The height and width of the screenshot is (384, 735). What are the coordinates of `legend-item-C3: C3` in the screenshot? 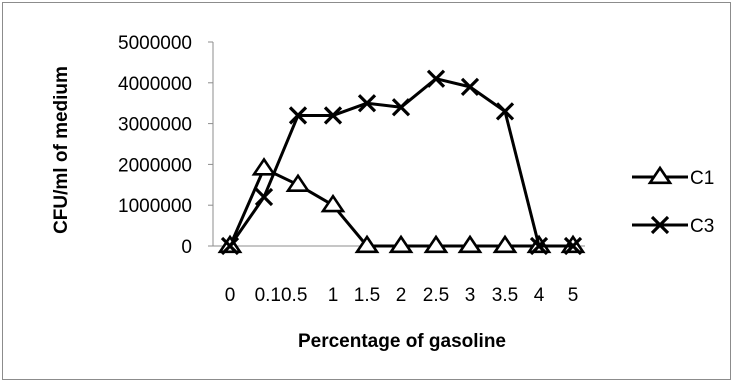 It's located at (673, 226).